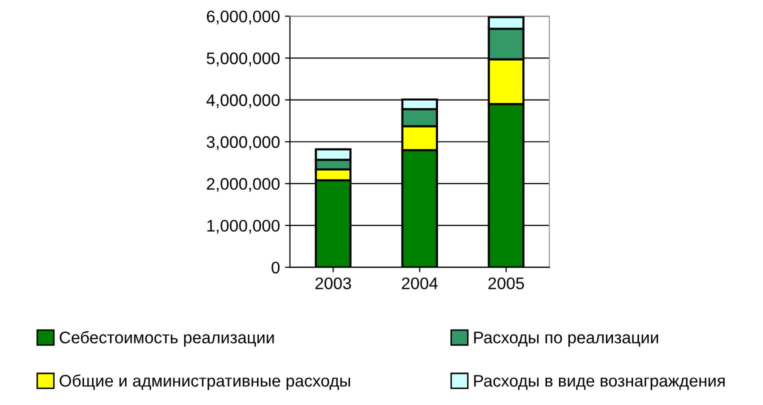 This screenshot has width=763, height=405. Describe the element at coordinates (243, 227) in the screenshot. I see `y-tick-label: 1,000,000` at that location.